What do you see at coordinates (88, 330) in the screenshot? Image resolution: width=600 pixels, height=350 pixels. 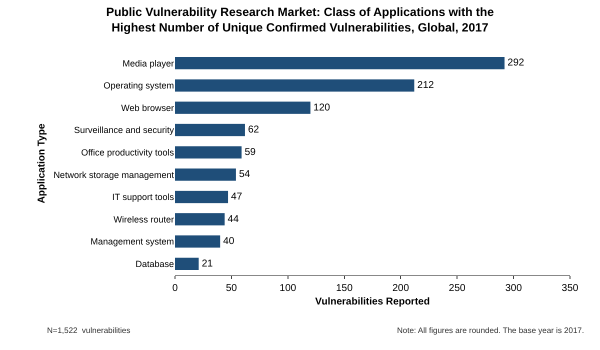 I see `text: N=1,522 vulnerabilities` at bounding box center [88, 330].